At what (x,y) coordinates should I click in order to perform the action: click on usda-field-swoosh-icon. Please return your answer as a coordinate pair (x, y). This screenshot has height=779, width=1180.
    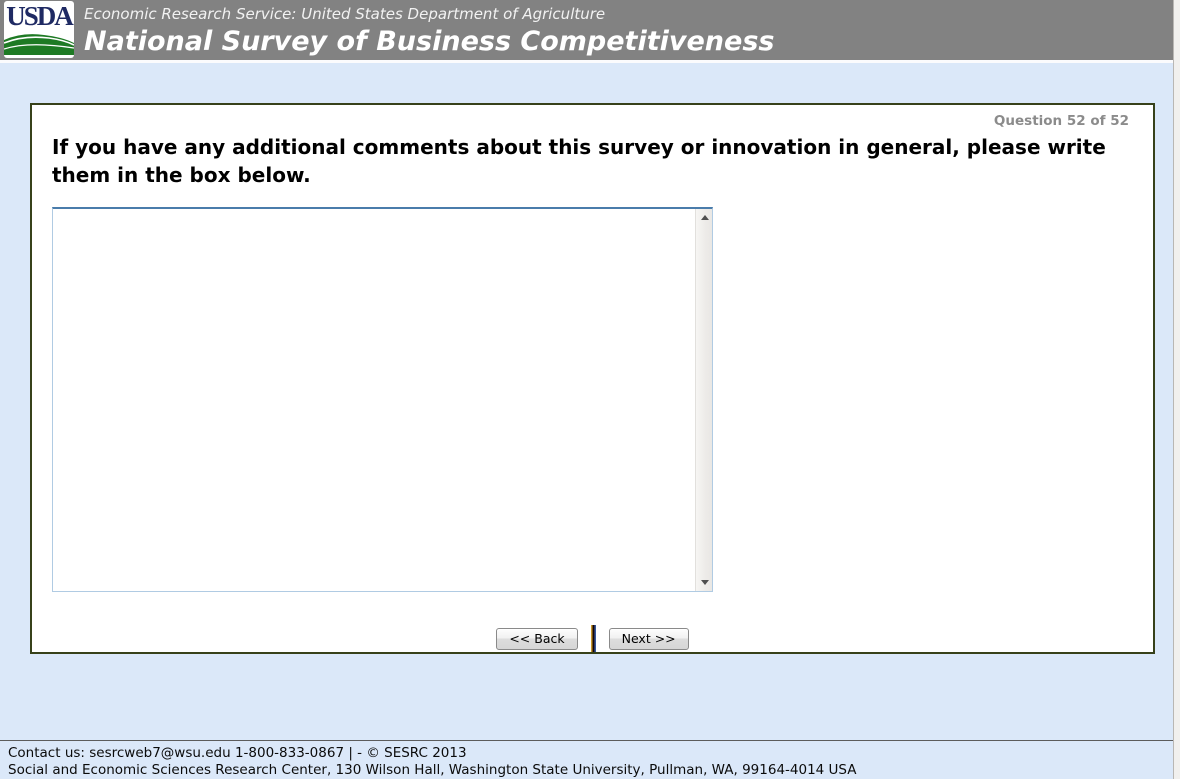
    Looking at the image, I should click on (39, 44).